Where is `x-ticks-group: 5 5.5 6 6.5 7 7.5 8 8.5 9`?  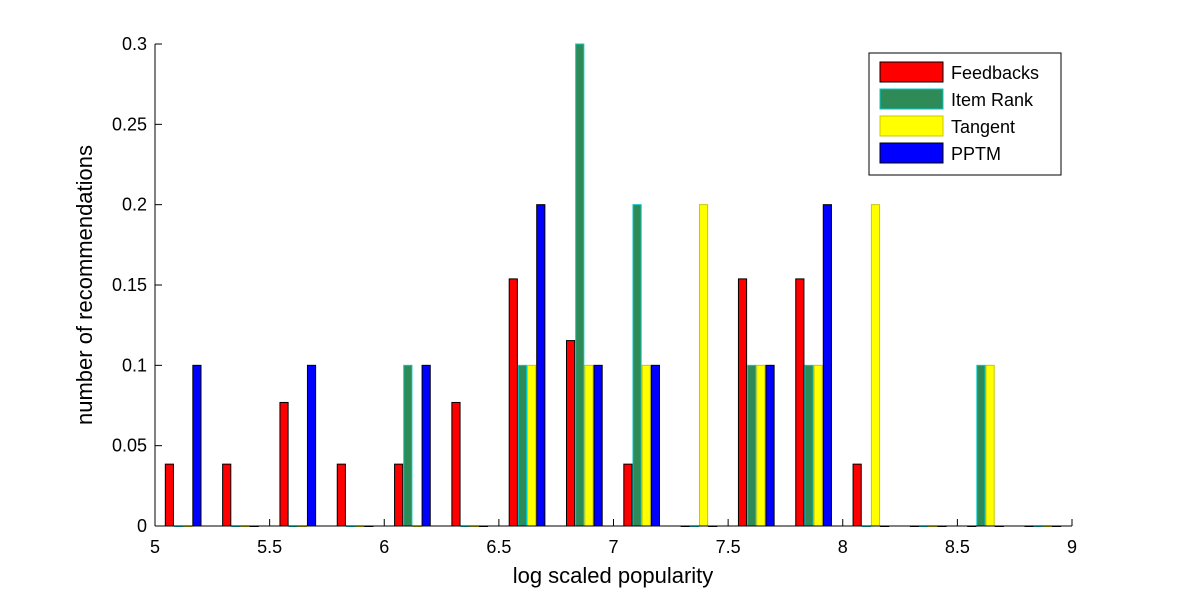 x-ticks-group: 5 5.5 6 6.5 7 7.5 8 8.5 9 is located at coordinates (613, 538).